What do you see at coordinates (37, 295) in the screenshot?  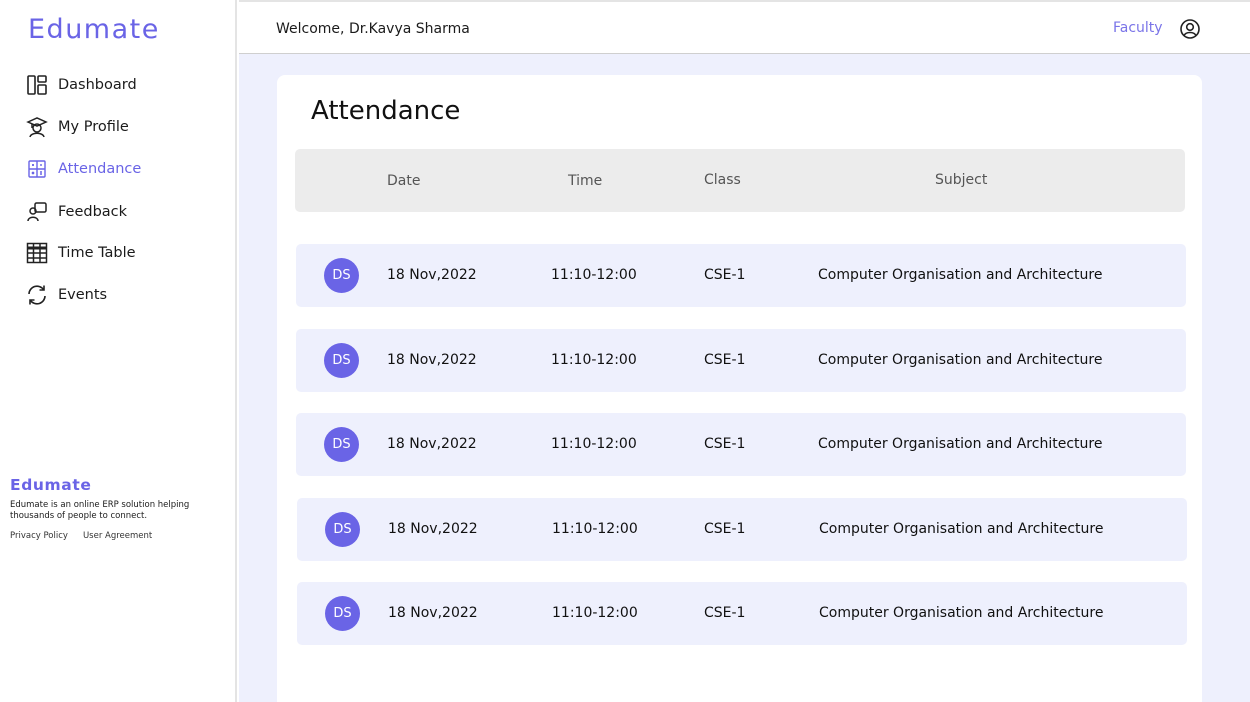 I see `refresh-icon` at bounding box center [37, 295].